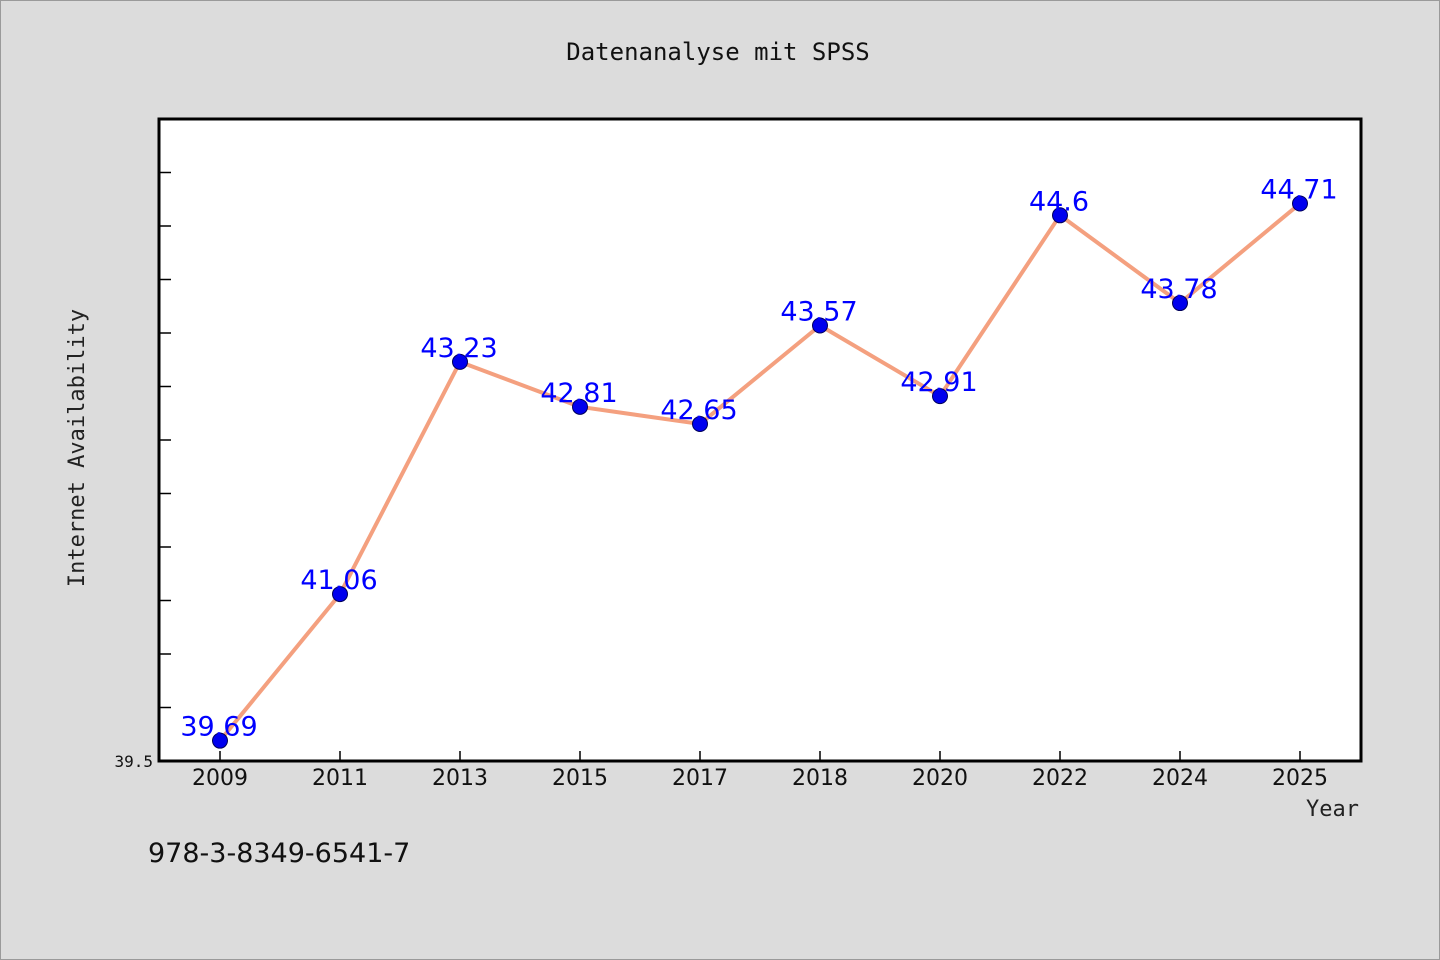 The height and width of the screenshot is (960, 1440). Describe the element at coordinates (578, 393) in the screenshot. I see `data-label: 42.81` at that location.